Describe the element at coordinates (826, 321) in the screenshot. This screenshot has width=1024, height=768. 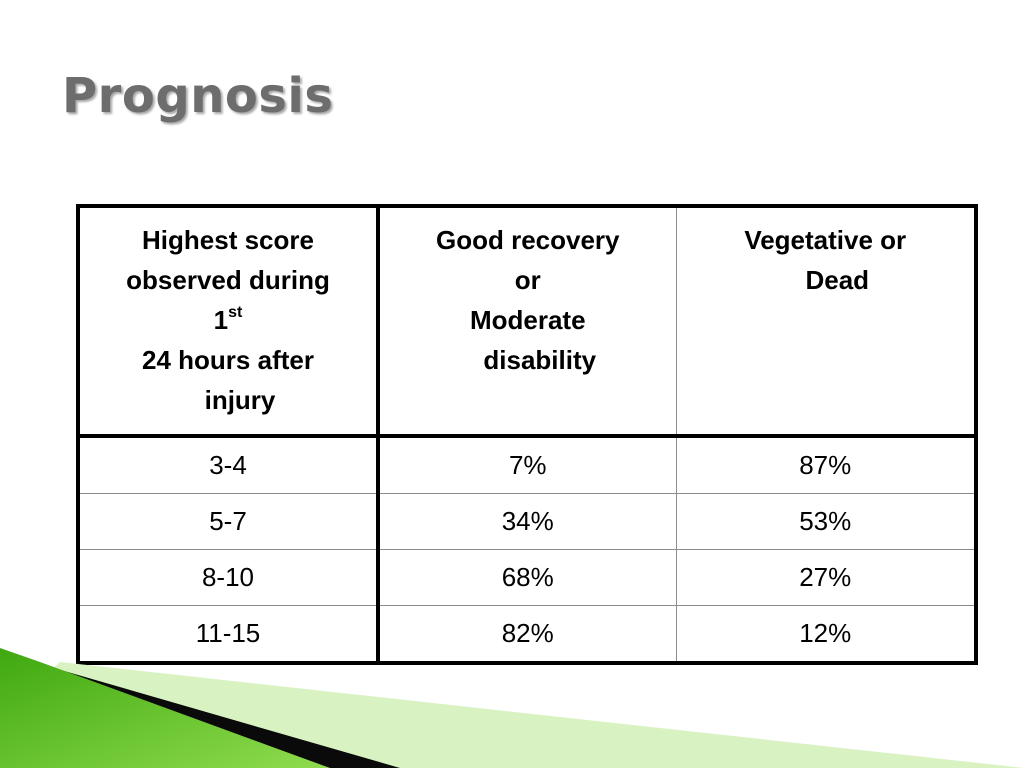
I see `header-vegetative-dead: Vegetative or Dead` at that location.